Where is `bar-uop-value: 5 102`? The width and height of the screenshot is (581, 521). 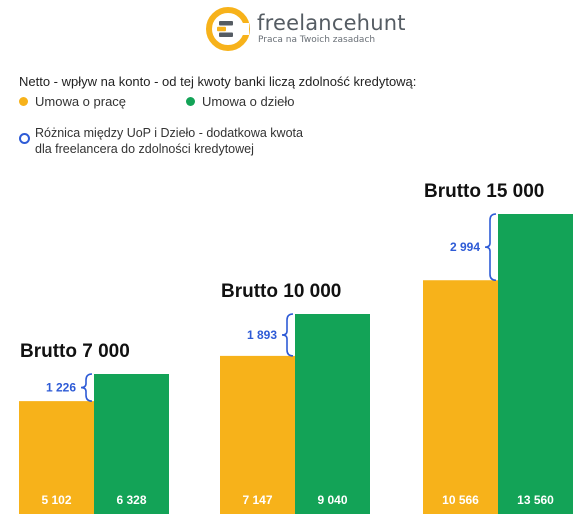 bar-uop-value: 5 102 is located at coordinates (56, 500).